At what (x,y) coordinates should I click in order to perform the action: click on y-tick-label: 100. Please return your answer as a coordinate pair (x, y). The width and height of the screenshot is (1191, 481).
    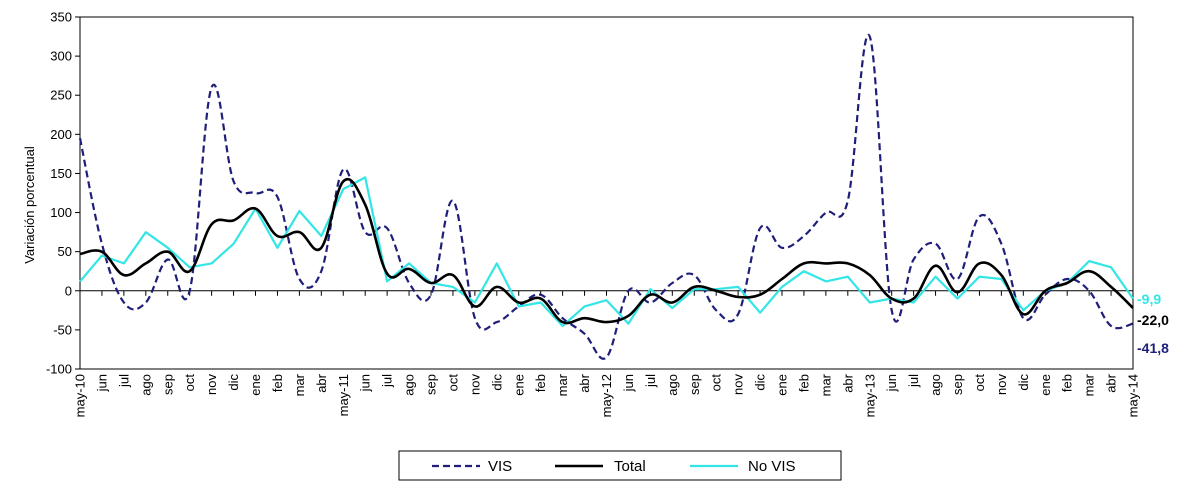
    Looking at the image, I should click on (61, 212).